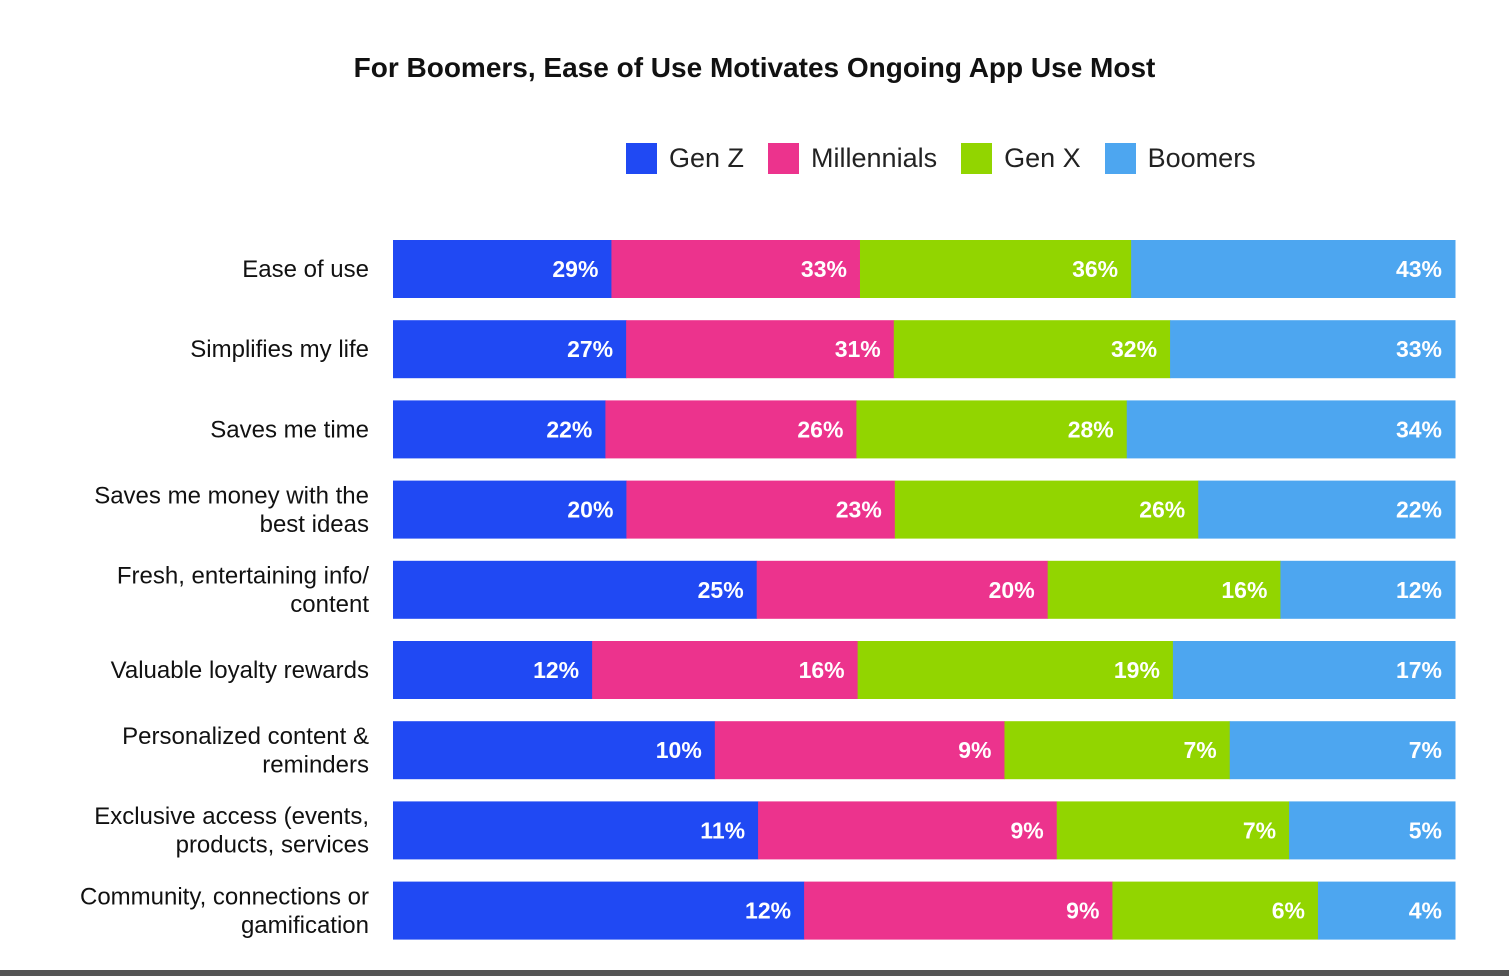 The width and height of the screenshot is (1509, 976). I want to click on legend-item-gen-x: Gen X, so click(1021, 158).